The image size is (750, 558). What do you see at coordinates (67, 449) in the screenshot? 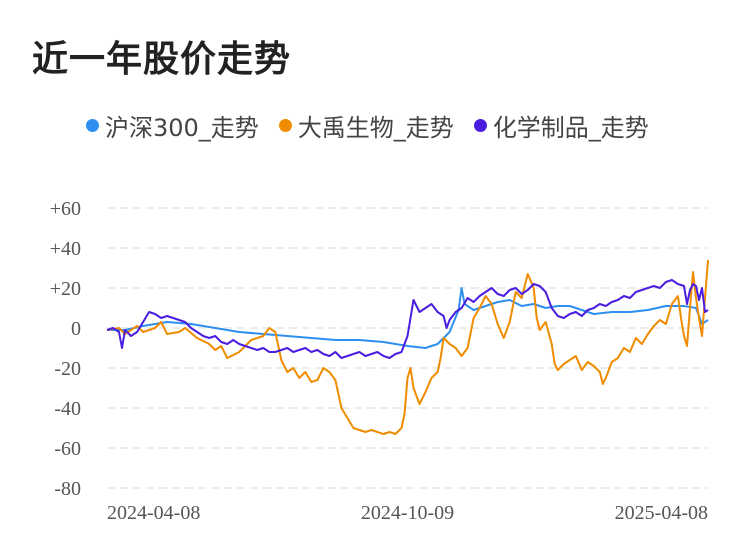
I see `y-tick-label: -60` at bounding box center [67, 449].